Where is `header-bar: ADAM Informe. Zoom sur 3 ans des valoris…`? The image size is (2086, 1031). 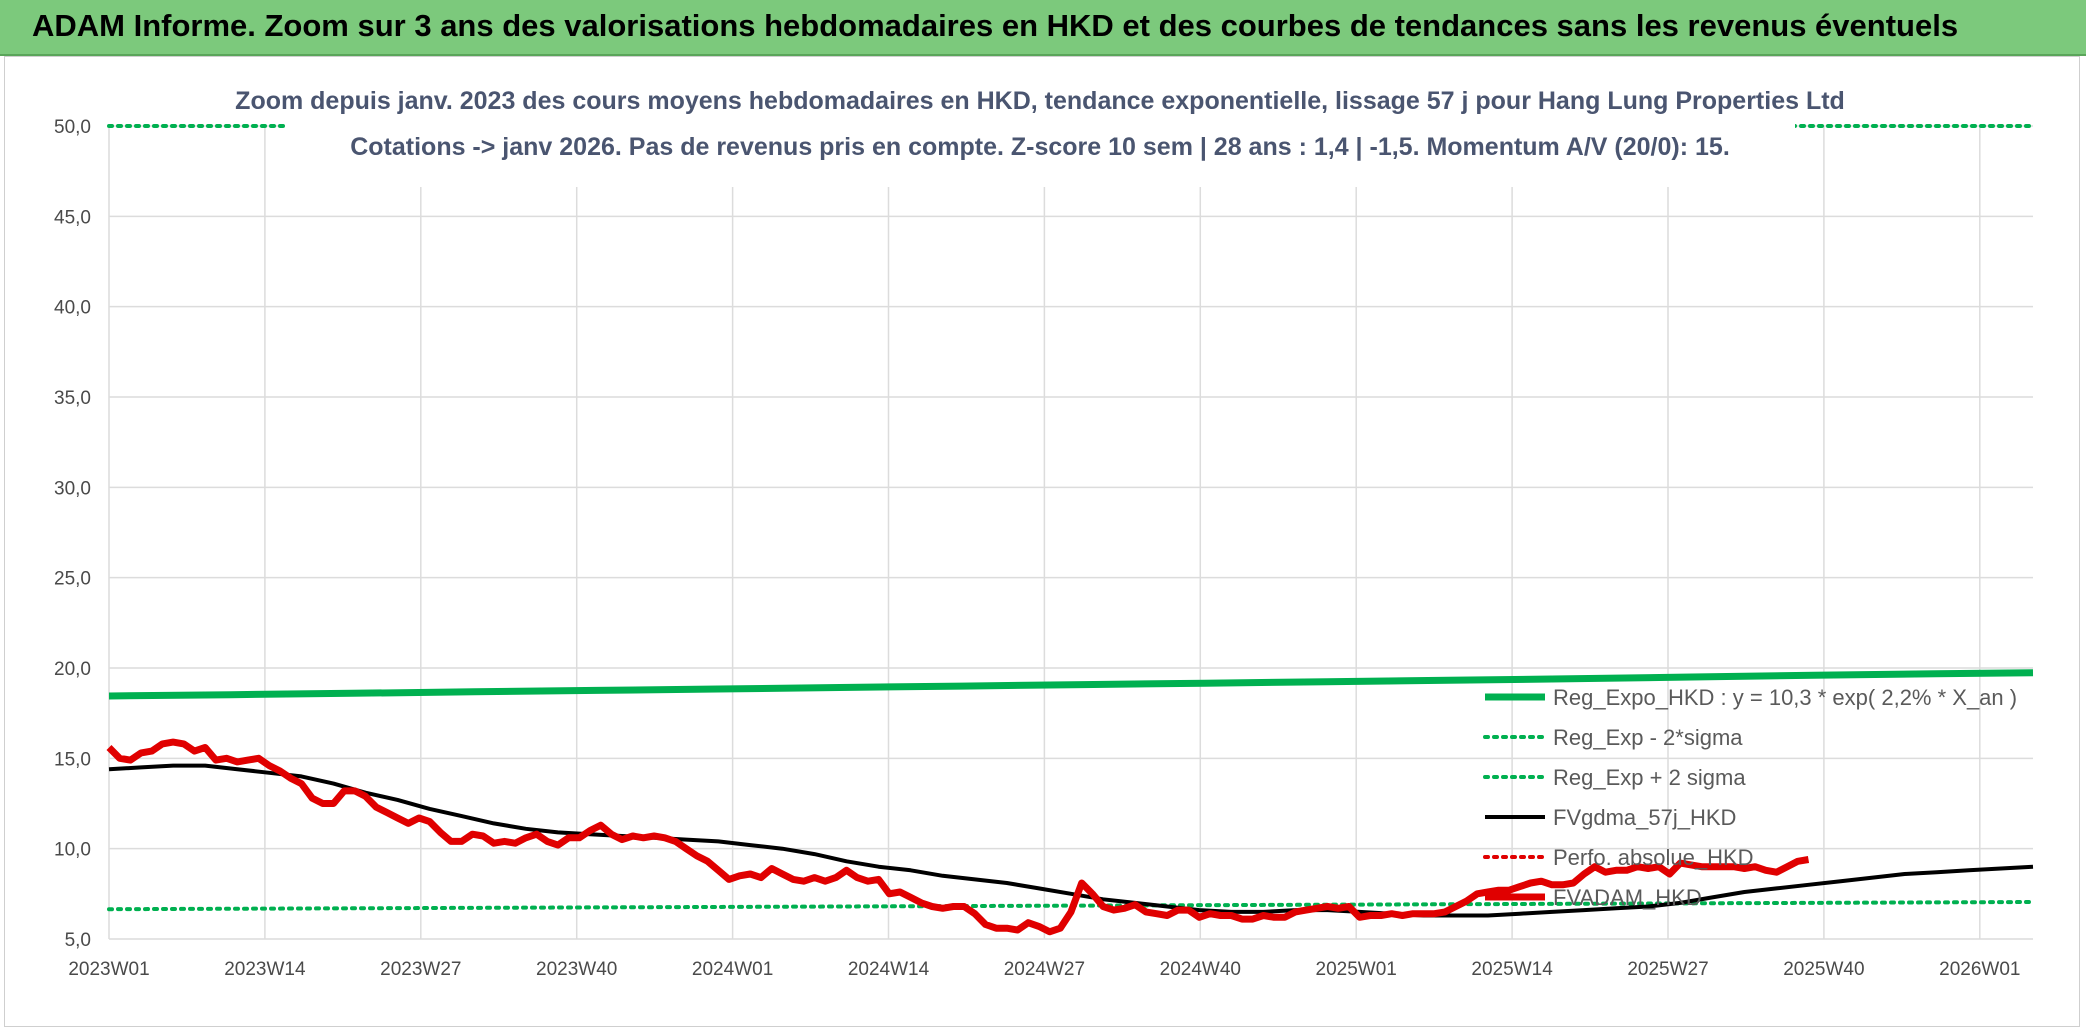 header-bar: ADAM Informe. Zoom sur 3 ans des valoris… is located at coordinates (1043, 28).